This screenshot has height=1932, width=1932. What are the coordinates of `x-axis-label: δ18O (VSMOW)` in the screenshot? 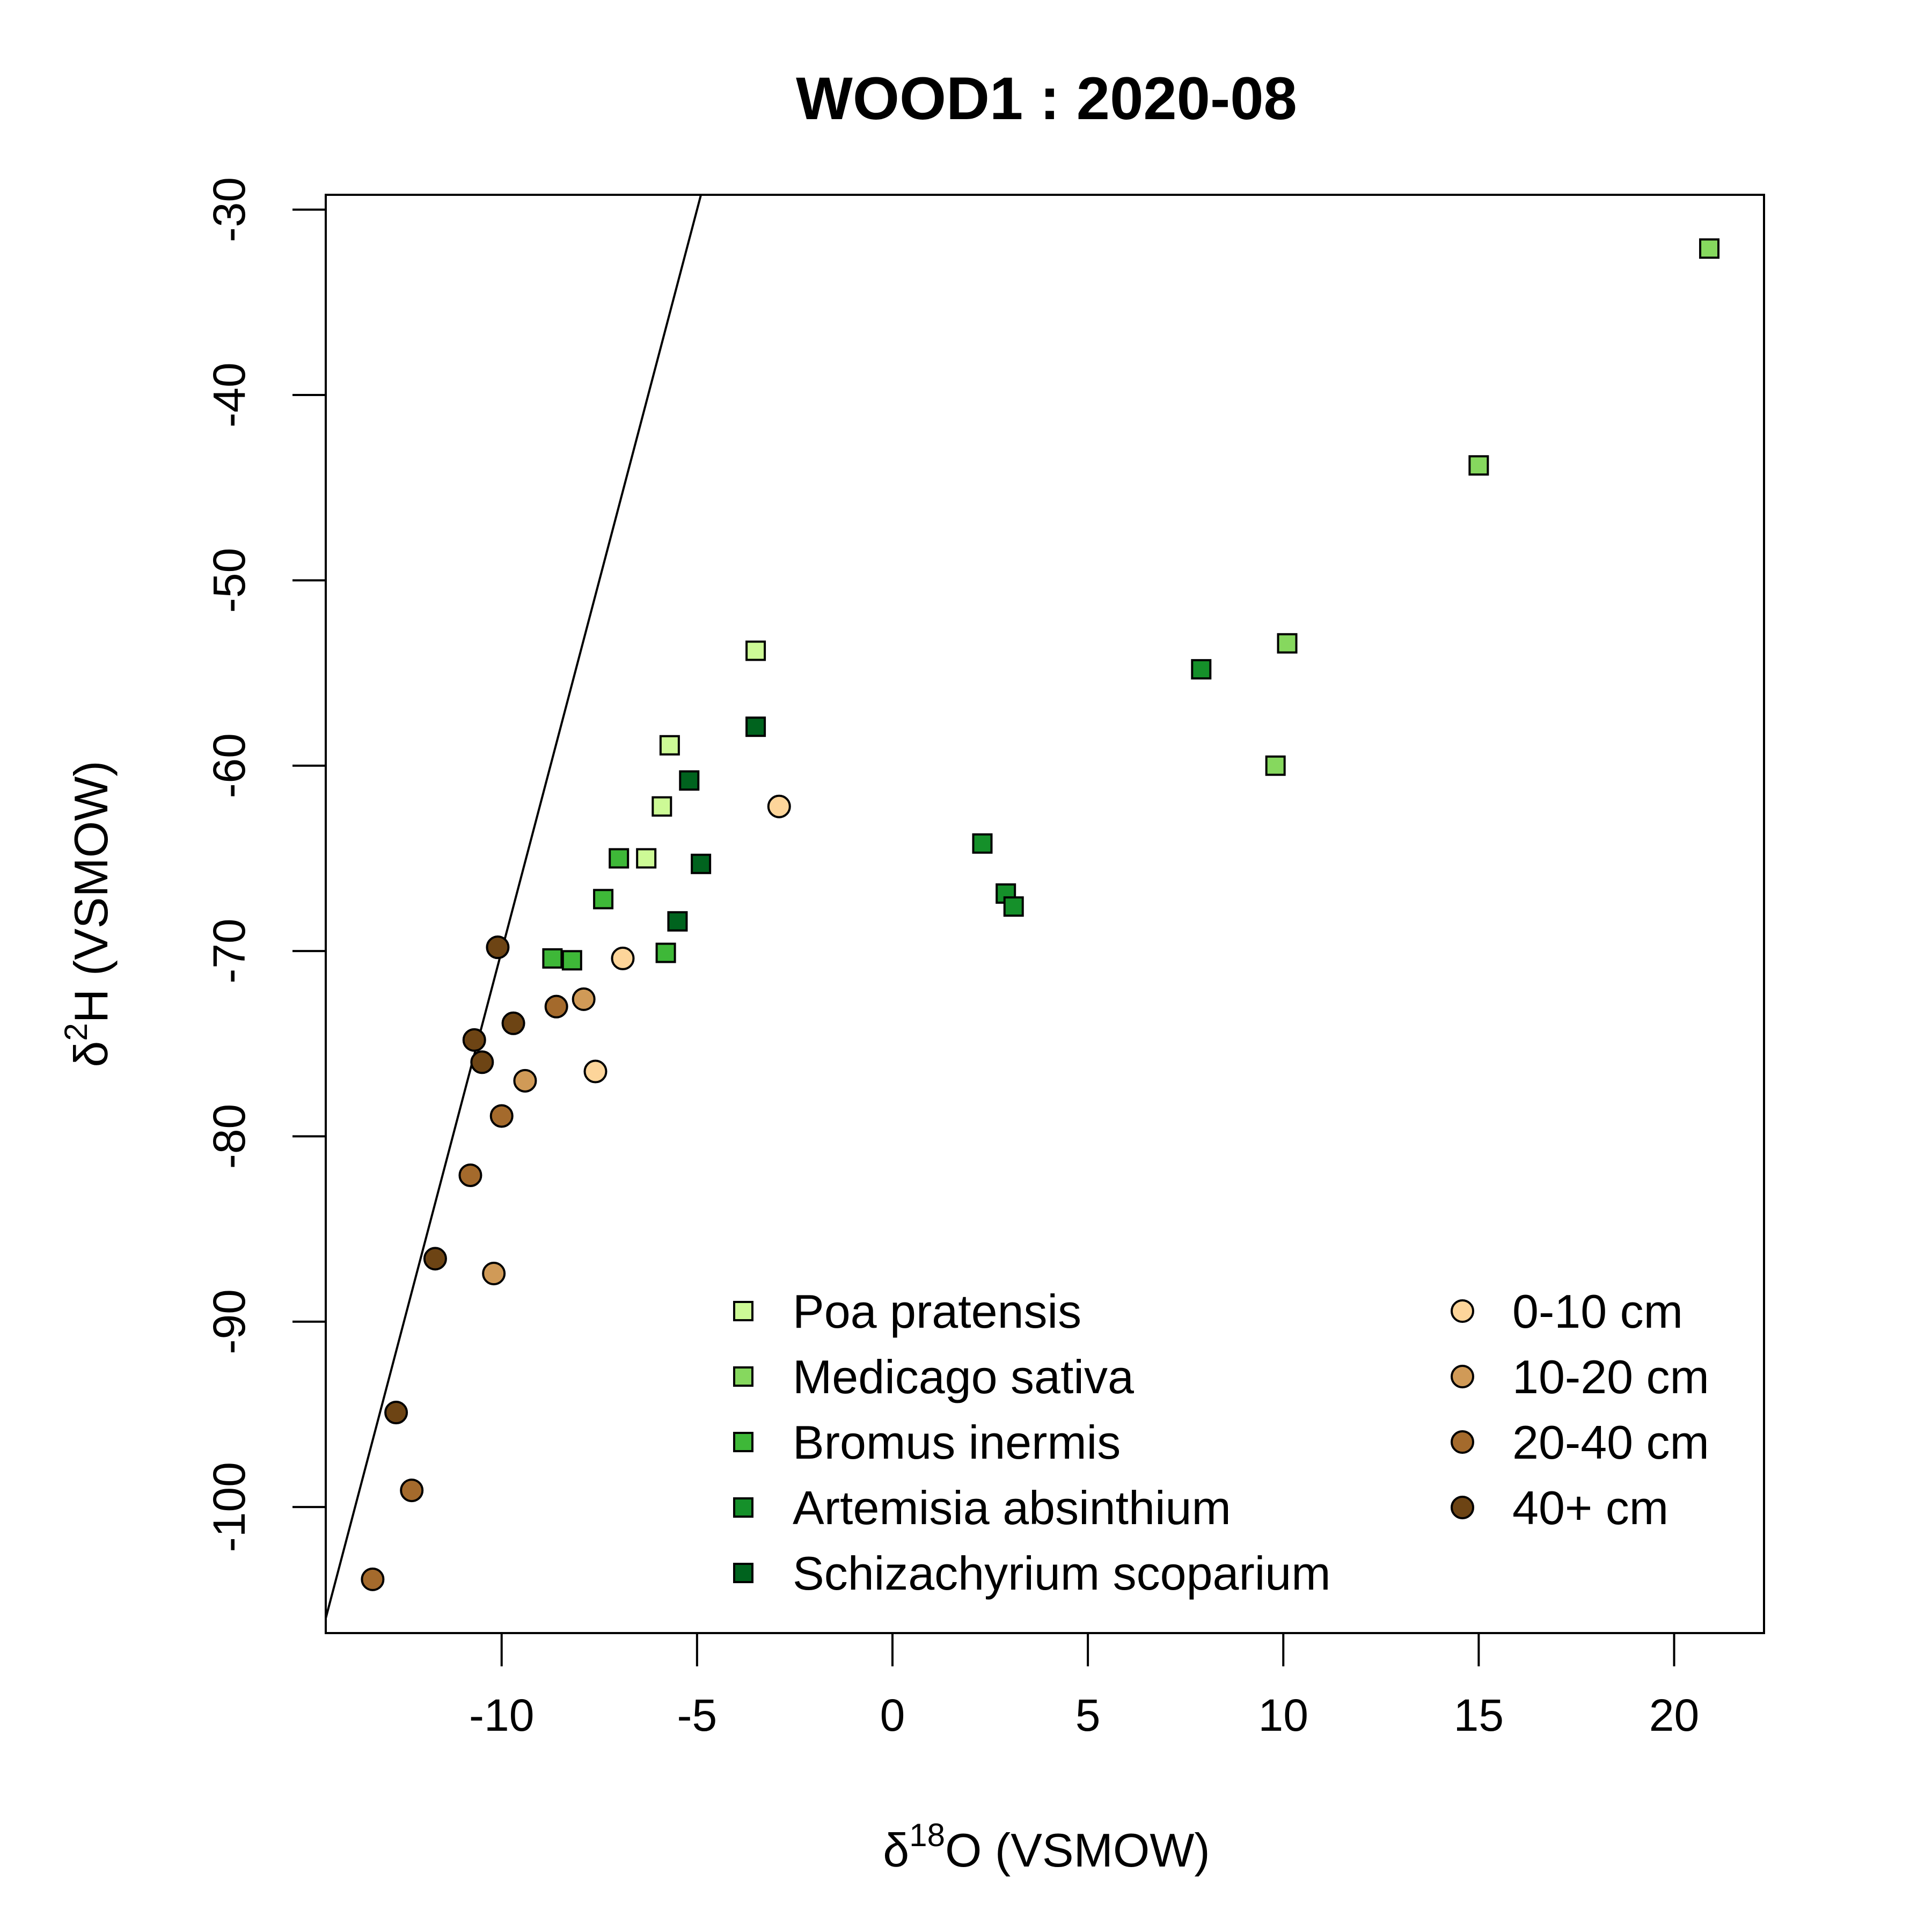 It's located at (1046, 1847).